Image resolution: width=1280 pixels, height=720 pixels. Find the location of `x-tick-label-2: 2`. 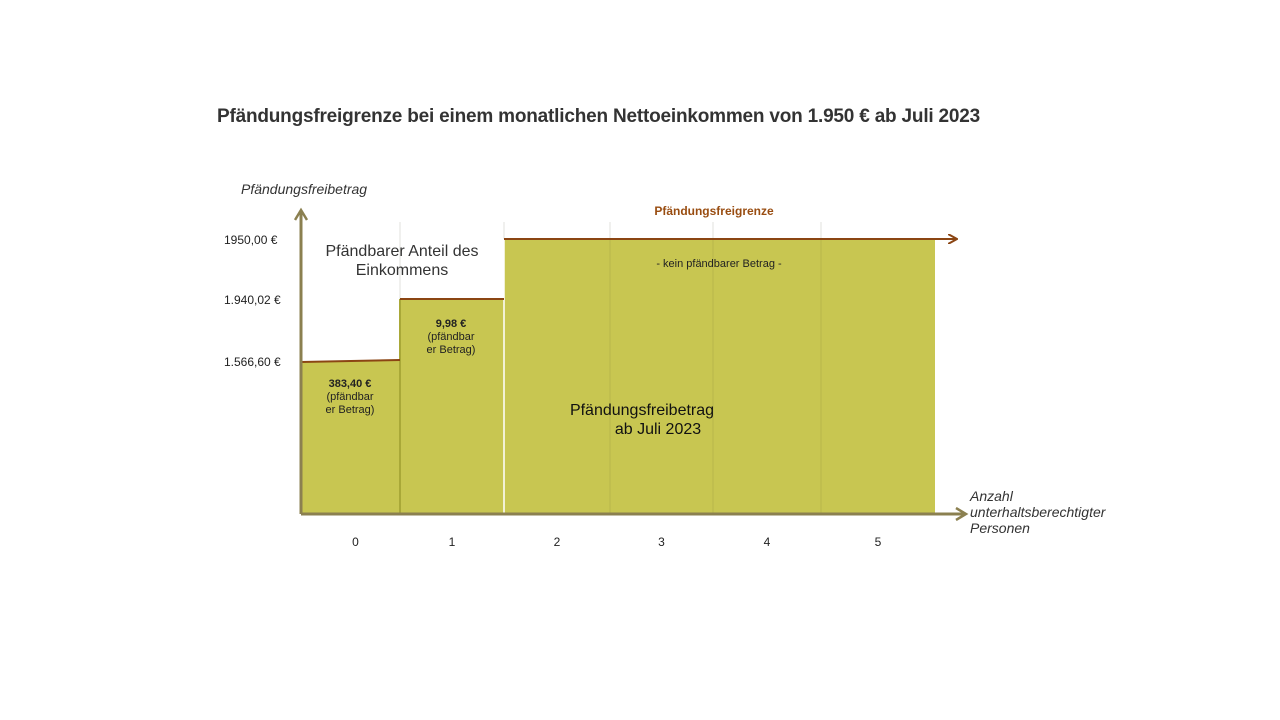

x-tick-label-2: 2 is located at coordinates (557, 542).